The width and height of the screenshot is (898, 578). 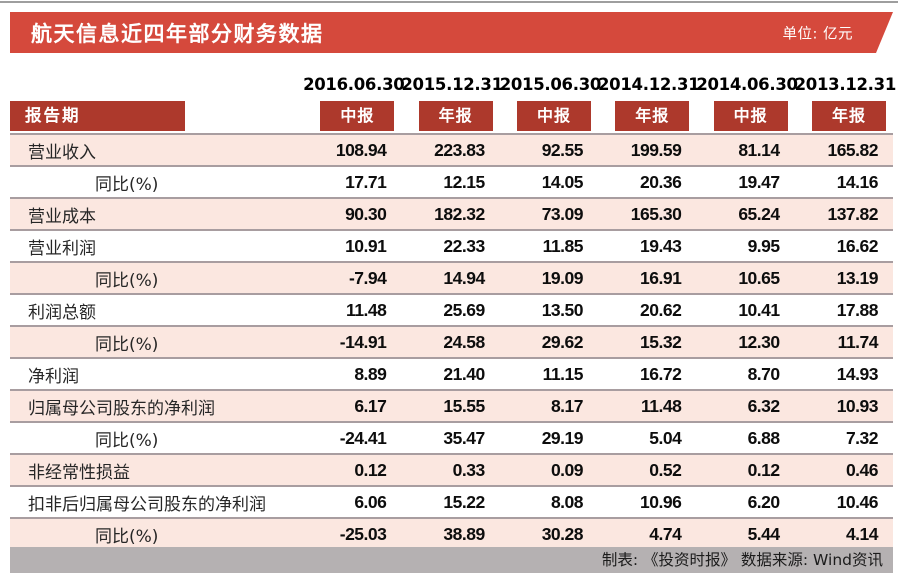 I want to click on row-label: 利润总额, so click(x=62, y=312).